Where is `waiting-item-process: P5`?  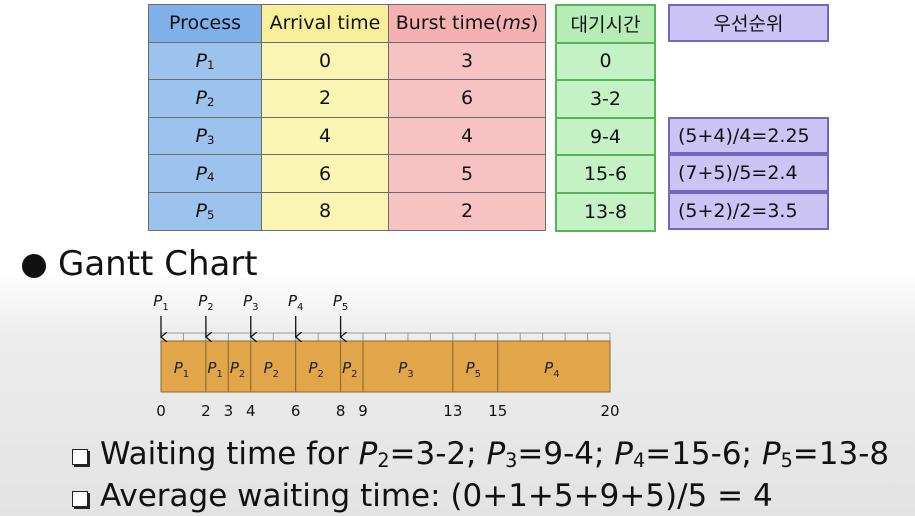 waiting-item-process: P5 is located at coordinates (777, 454).